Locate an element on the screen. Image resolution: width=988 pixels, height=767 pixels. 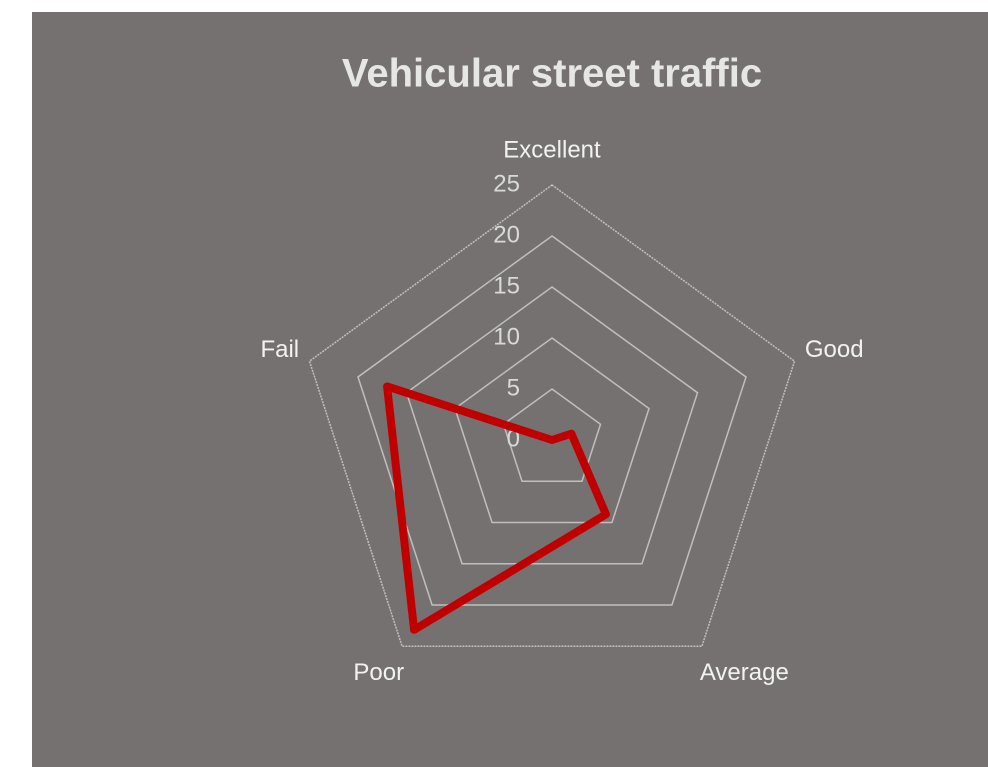
category-label: Poor is located at coordinates (378, 672).